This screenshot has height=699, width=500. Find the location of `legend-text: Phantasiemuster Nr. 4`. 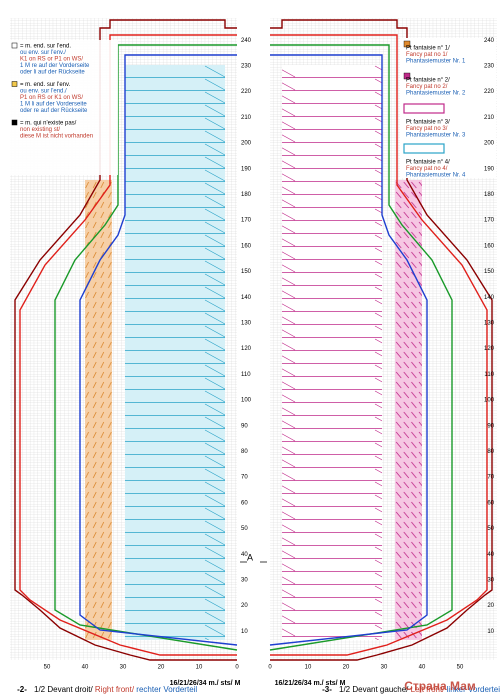

legend-text: Phantasiemuster Nr. 4 is located at coordinates (436, 176).